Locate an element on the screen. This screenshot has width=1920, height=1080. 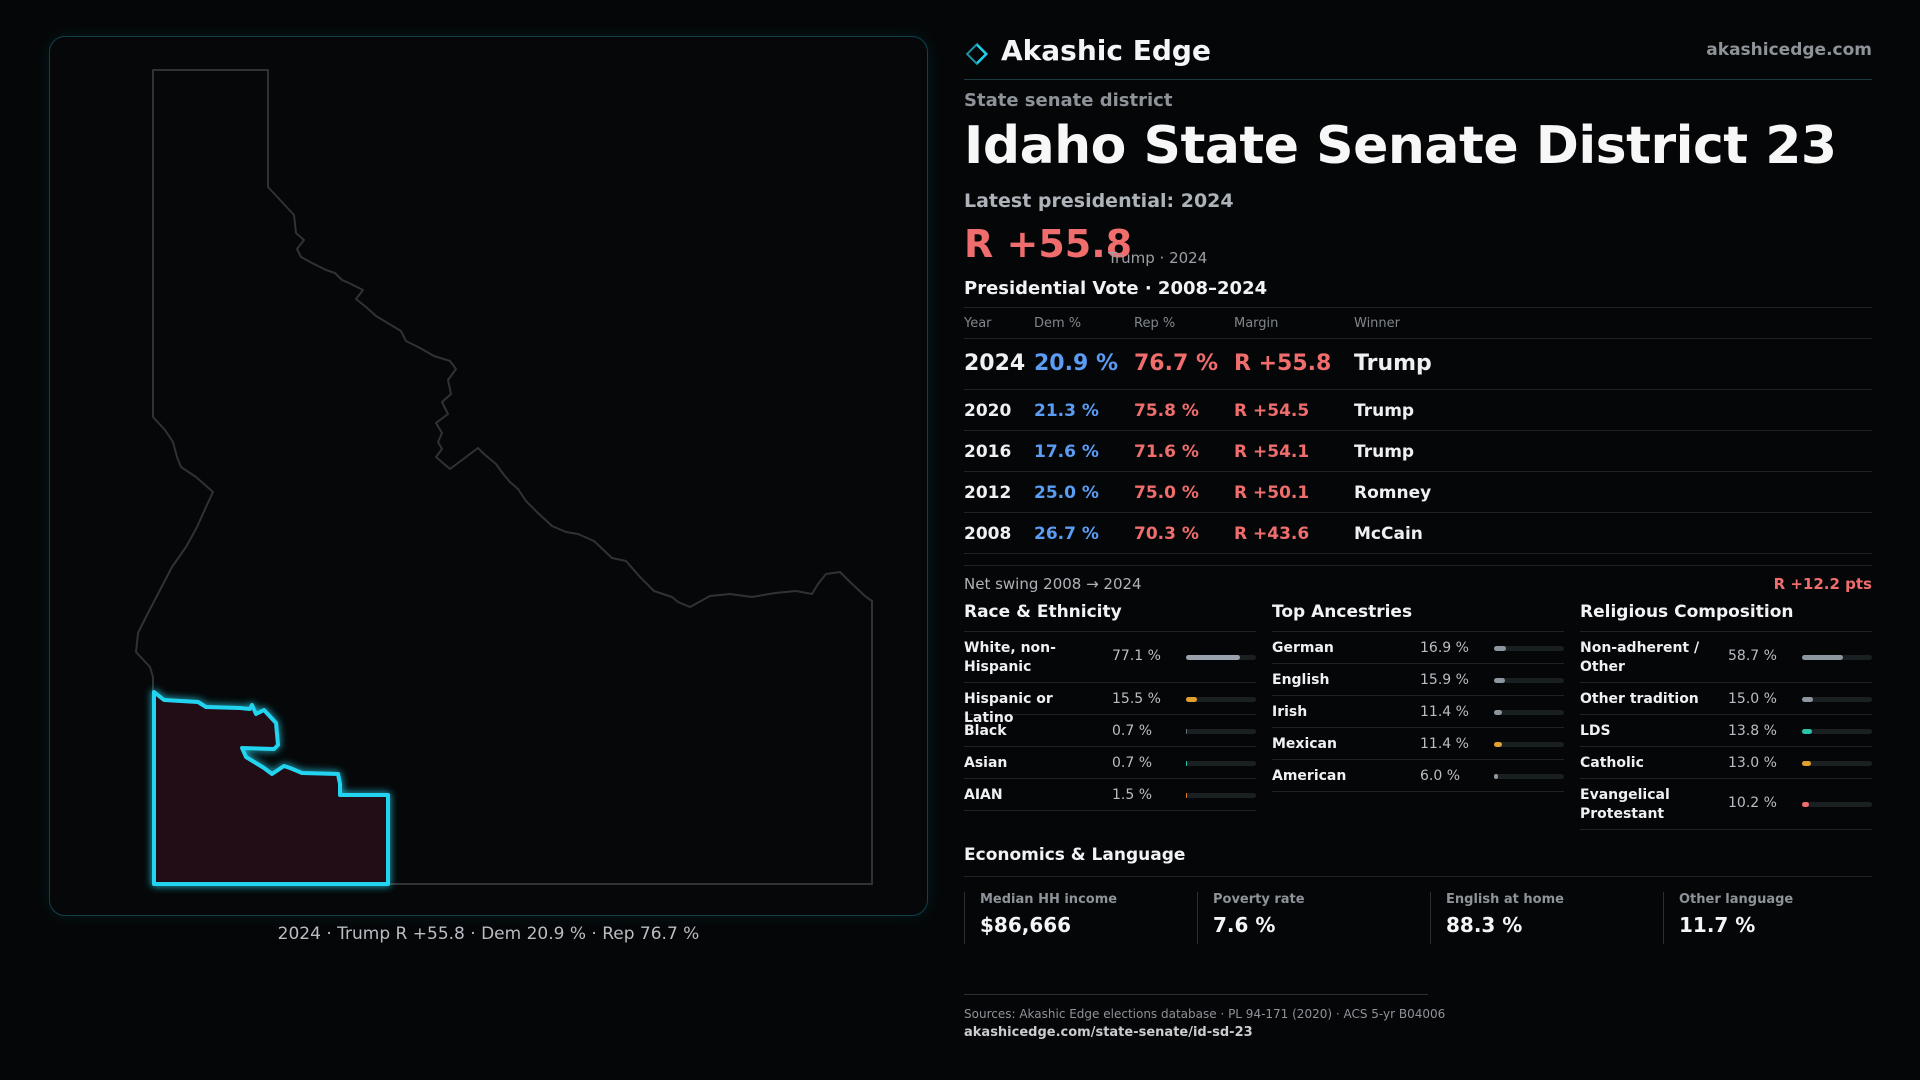
economics-title: Economics & Language is located at coordinates (1418, 861).